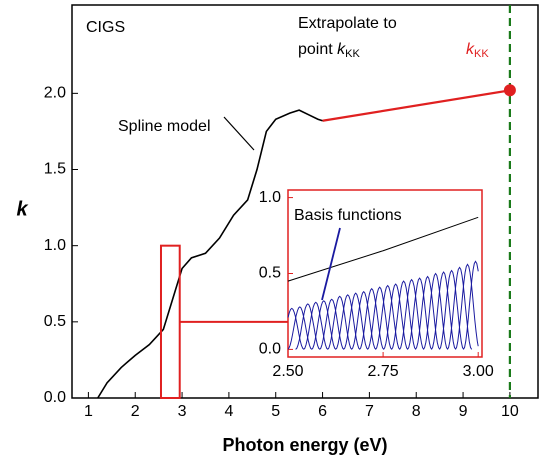 This screenshot has height=471, width=554. I want to click on x-tick-label: 1, so click(88, 411).